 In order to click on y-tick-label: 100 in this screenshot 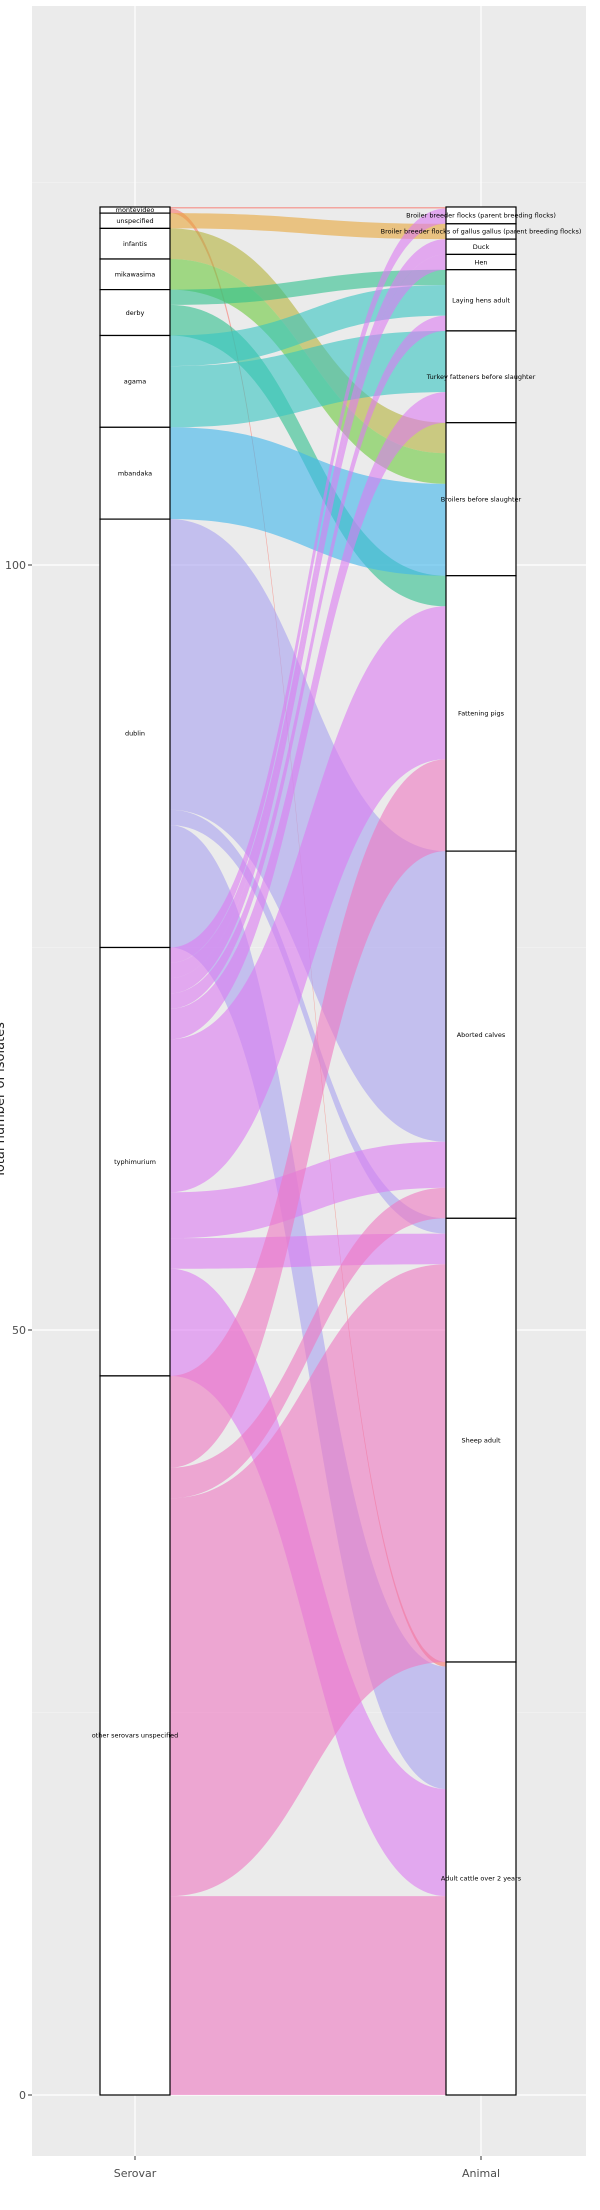, I will do `click(15, 565)`.